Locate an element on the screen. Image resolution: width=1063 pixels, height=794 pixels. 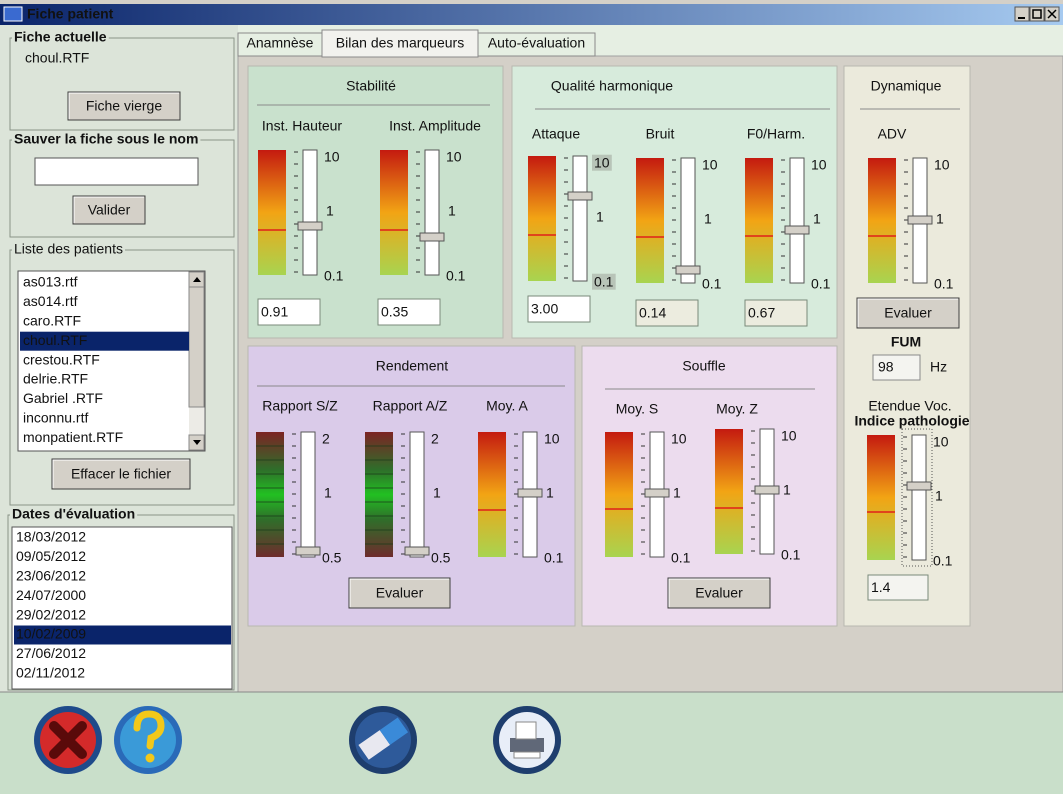
panel-title: Rendement is located at coordinates (412, 366).